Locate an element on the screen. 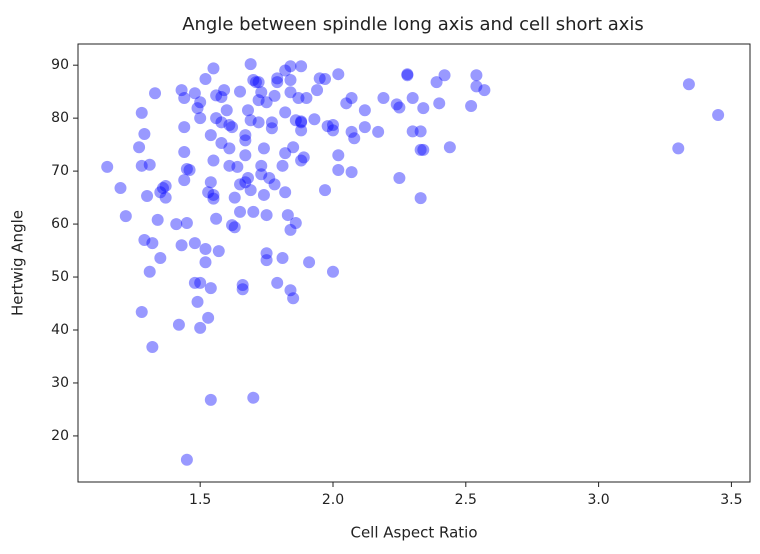 The width and height of the screenshot is (760, 554). x-tick-label: 2.5 is located at coordinates (466, 500).